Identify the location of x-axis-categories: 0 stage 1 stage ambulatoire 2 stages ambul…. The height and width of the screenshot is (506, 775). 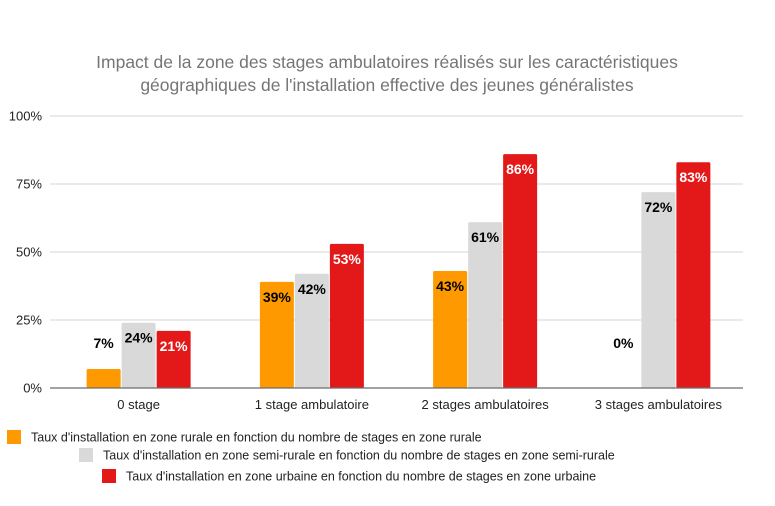
(419, 404).